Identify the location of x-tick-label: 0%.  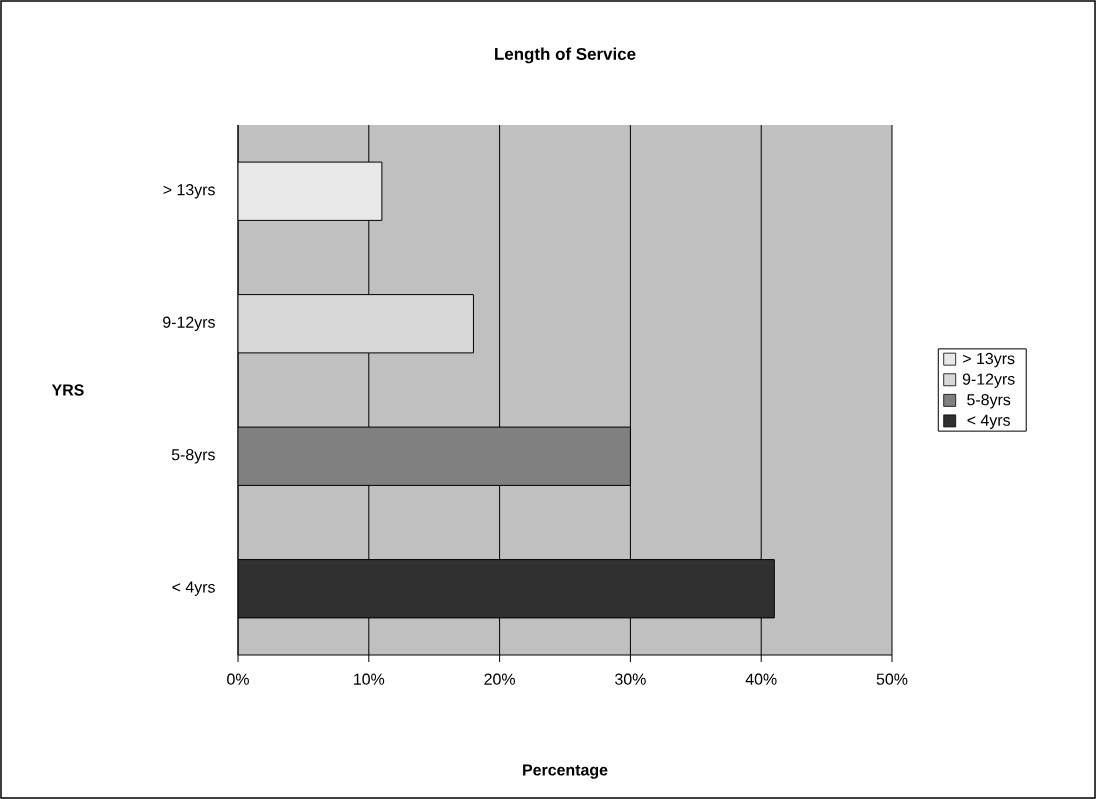
(238, 679).